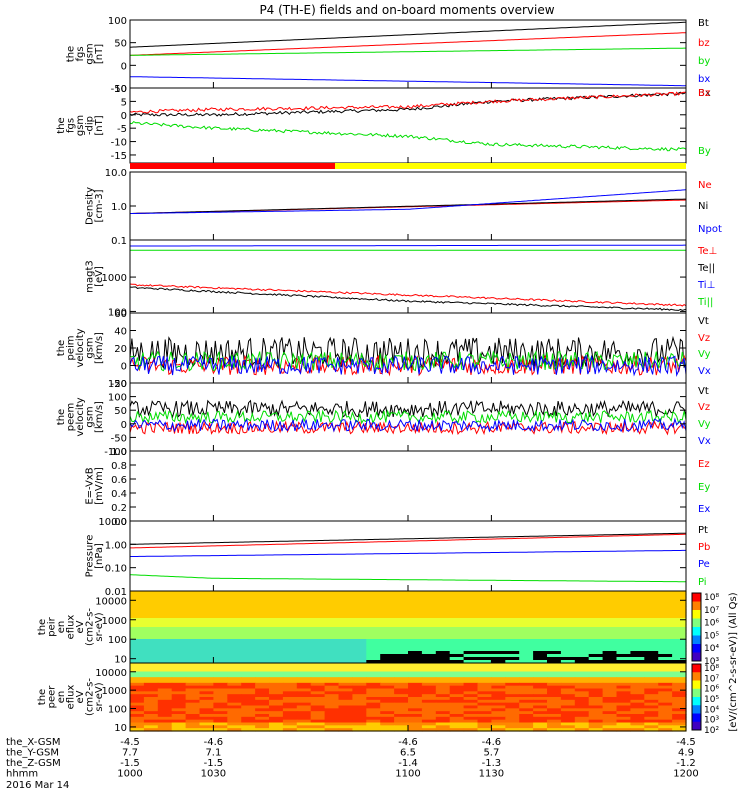 The image size is (750, 800). What do you see at coordinates (124, 102) in the screenshot?
I see `y-tick-label: 5` at bounding box center [124, 102].